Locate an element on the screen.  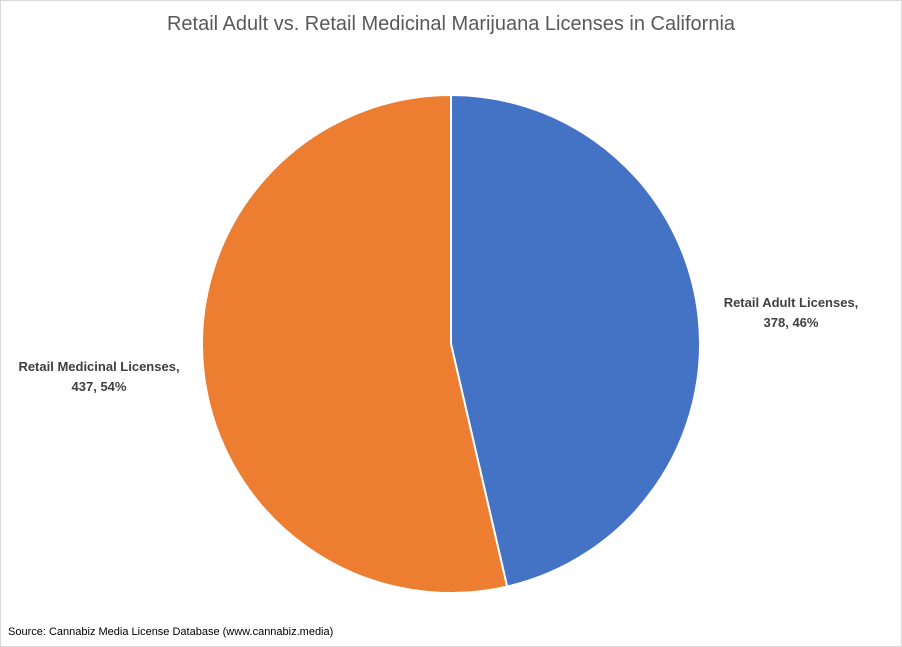
data-label-value: 378, 46% is located at coordinates (791, 322).